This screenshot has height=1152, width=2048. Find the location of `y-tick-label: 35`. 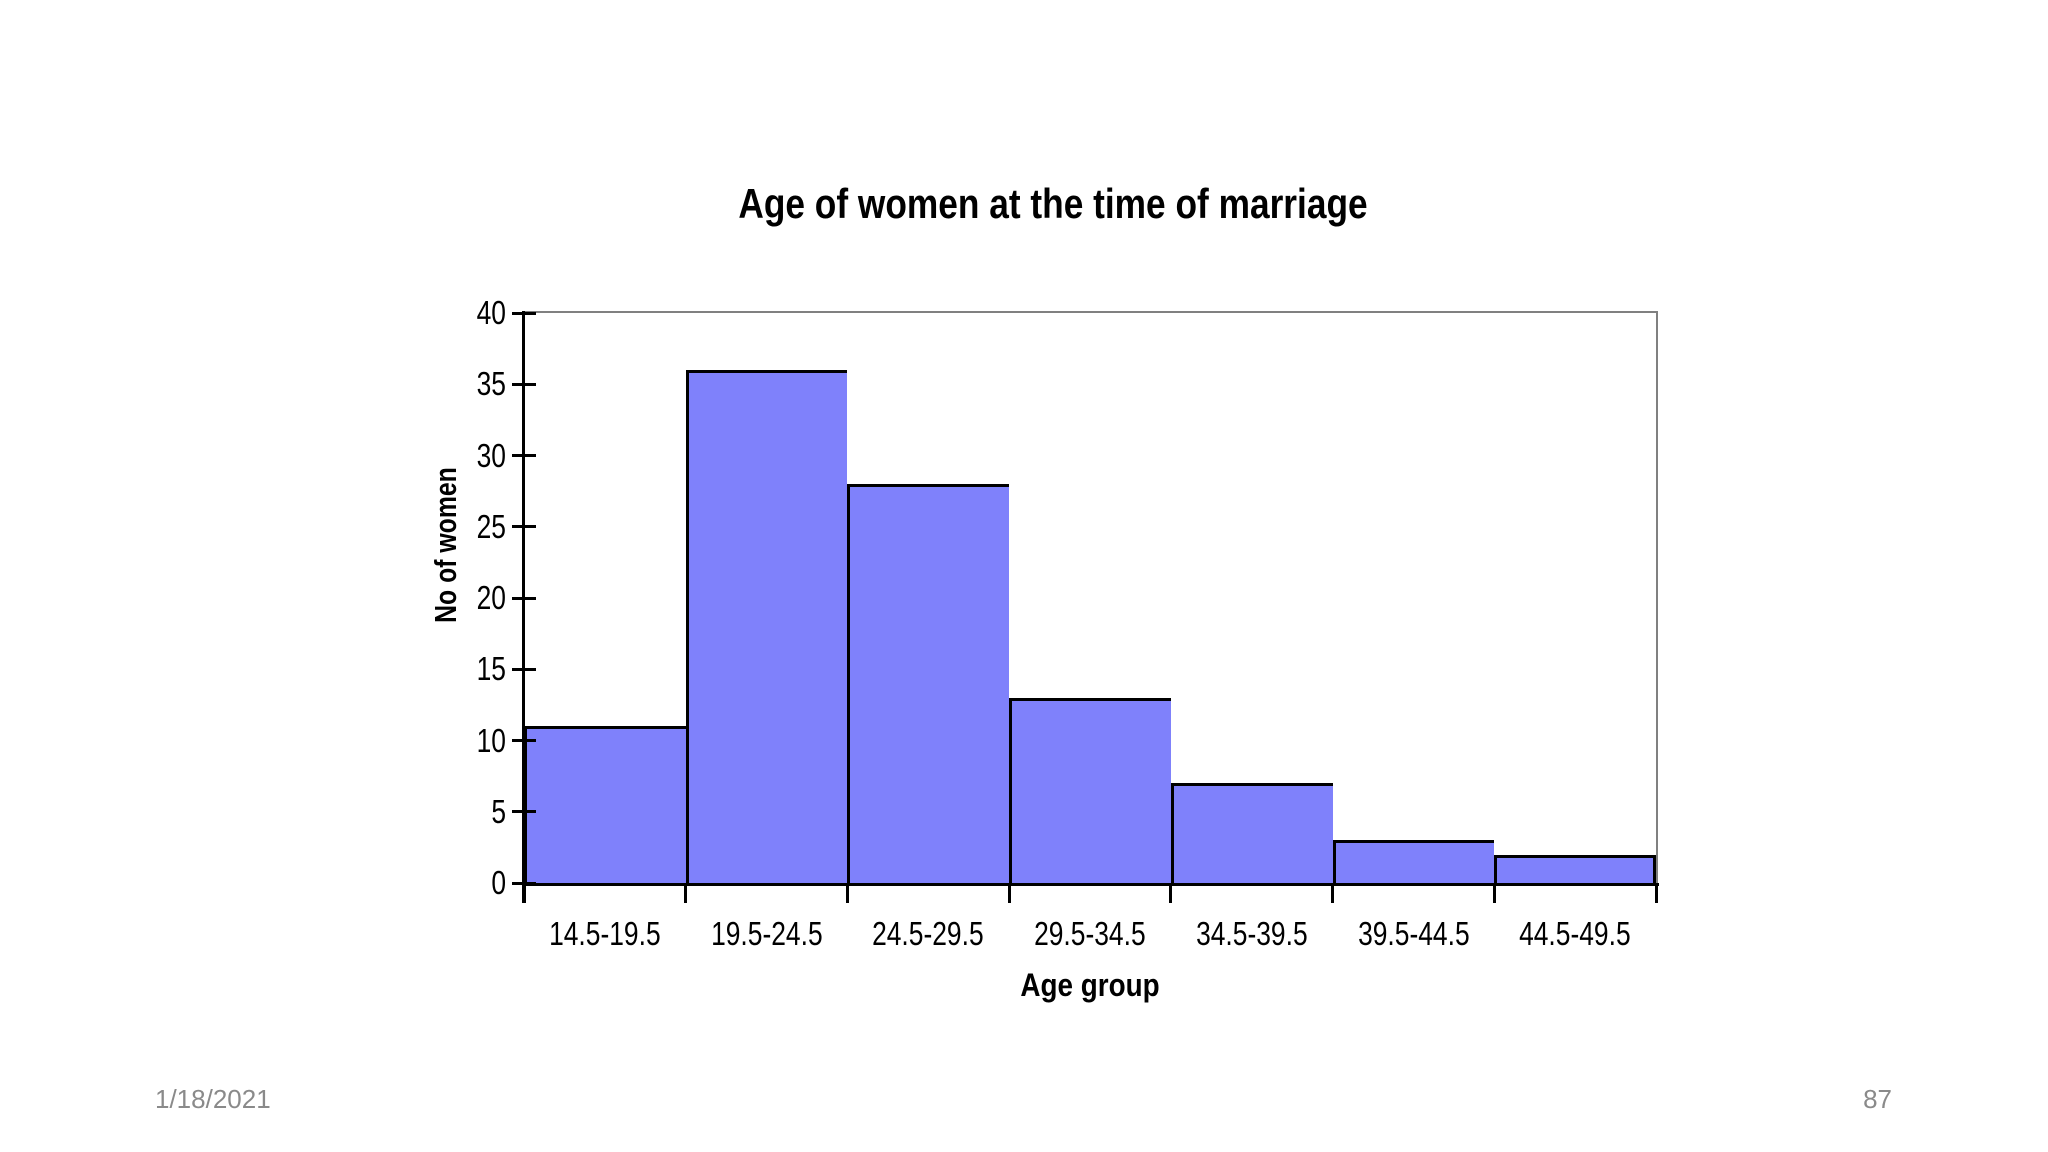

y-tick-label: 35 is located at coordinates (491, 384).